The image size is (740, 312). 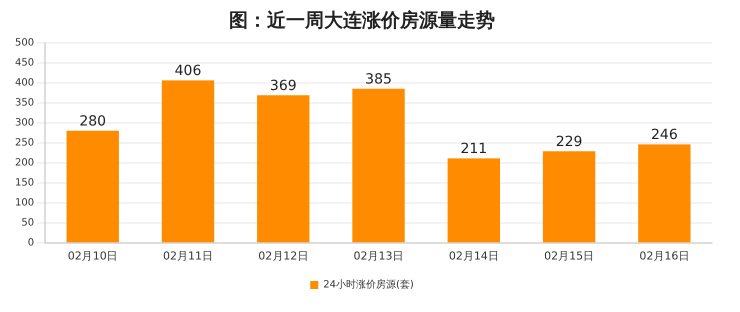 I want to click on x-tick-label: 02月12日, so click(x=283, y=255).